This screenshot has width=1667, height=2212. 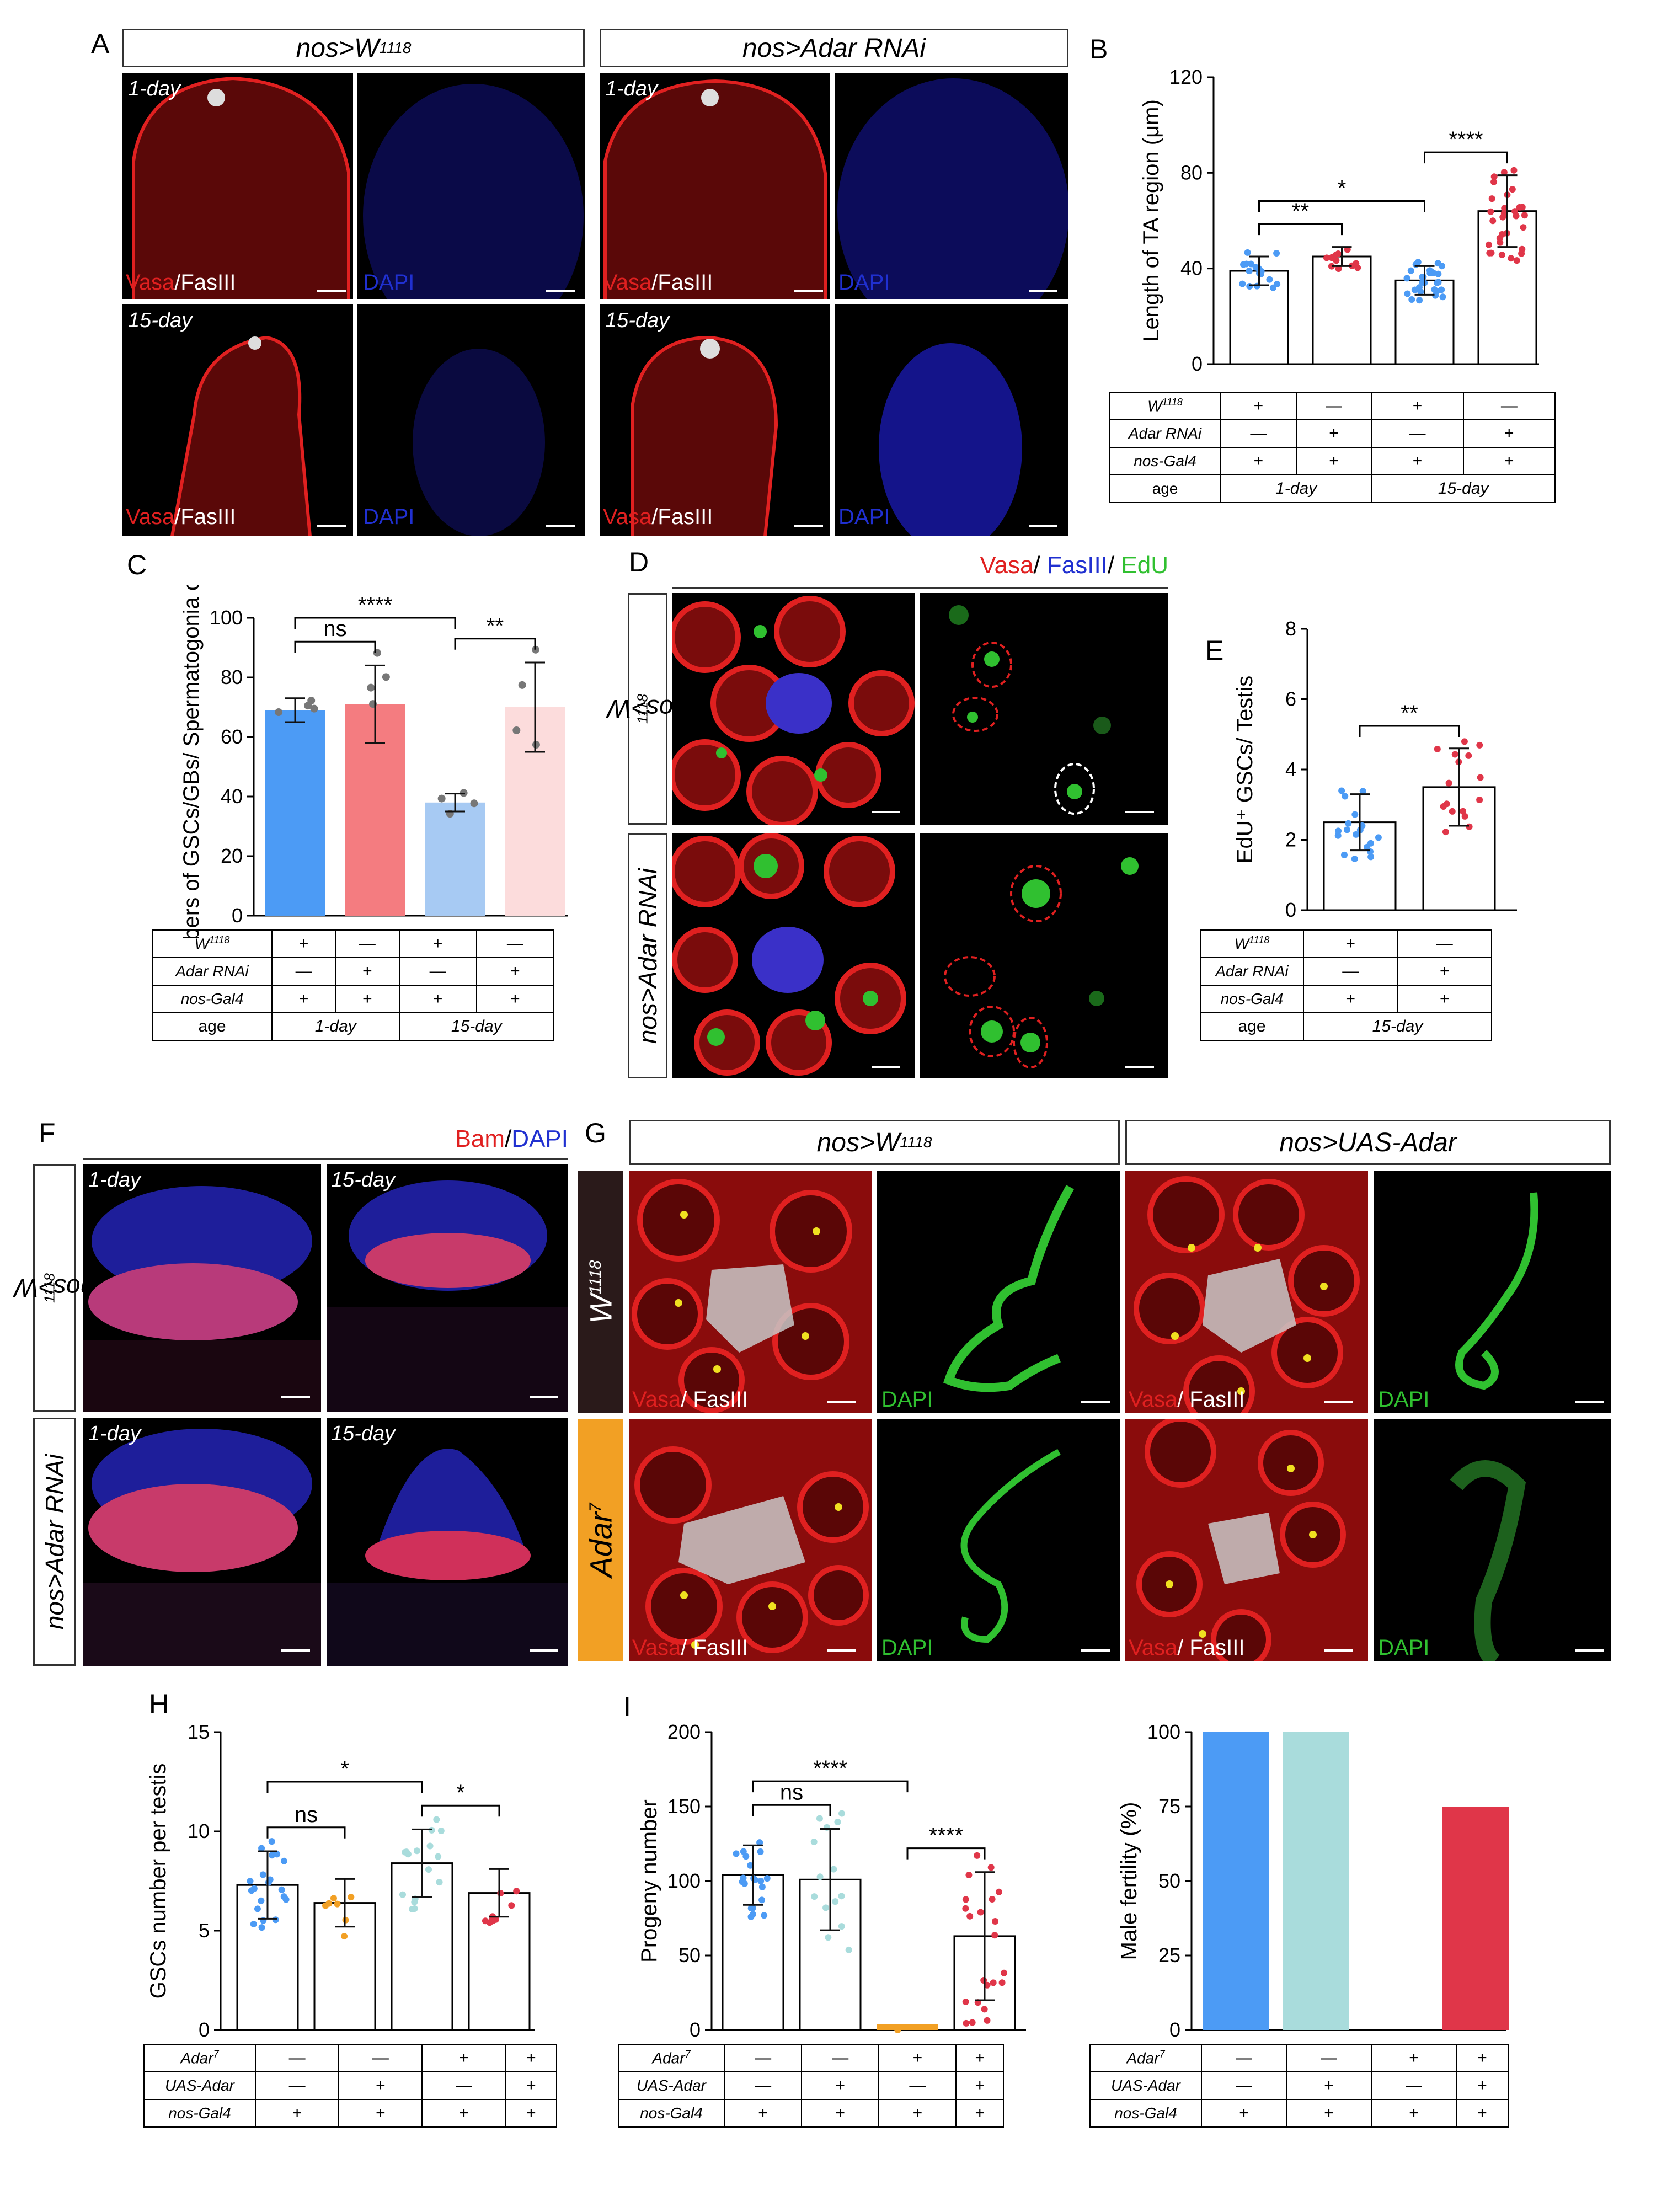 What do you see at coordinates (658, 282) in the screenshot?
I see `stain-a-3: Vasa/FasIII` at bounding box center [658, 282].